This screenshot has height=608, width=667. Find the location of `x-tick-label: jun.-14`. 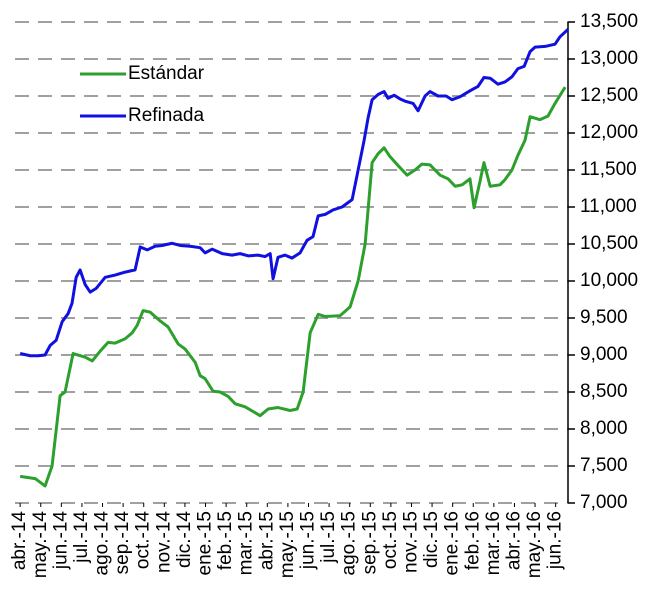

x-tick-label: jun.-14 is located at coordinates (60, 541).